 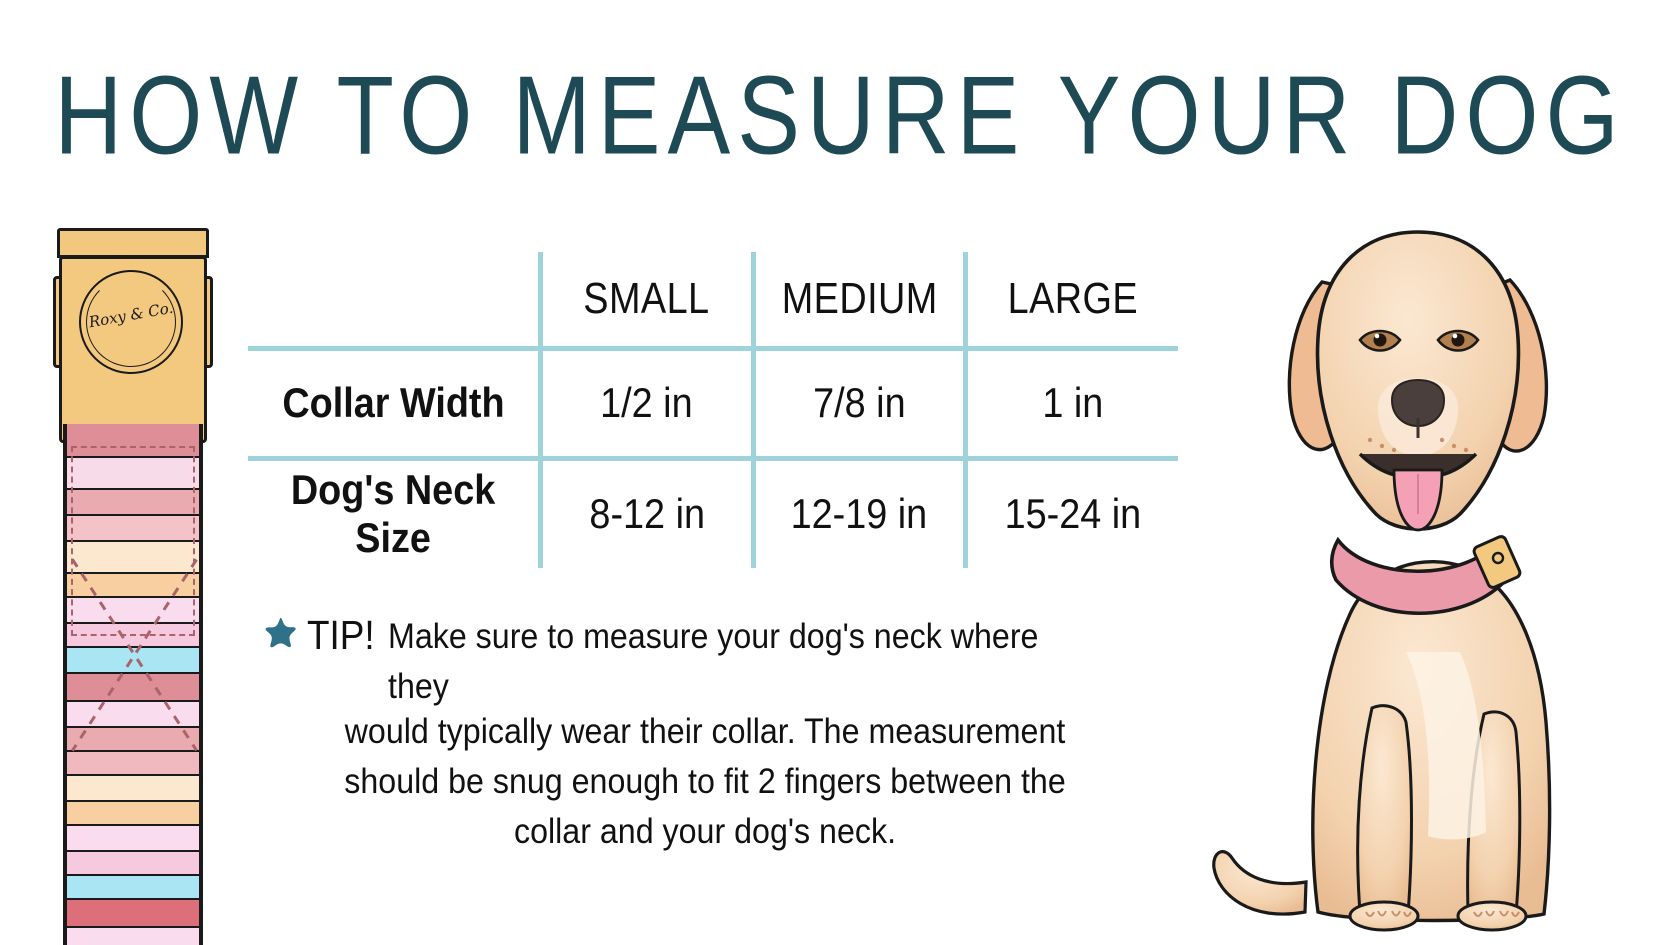 I want to click on cell-collar-width-large: 1 in, so click(x=1070, y=401).